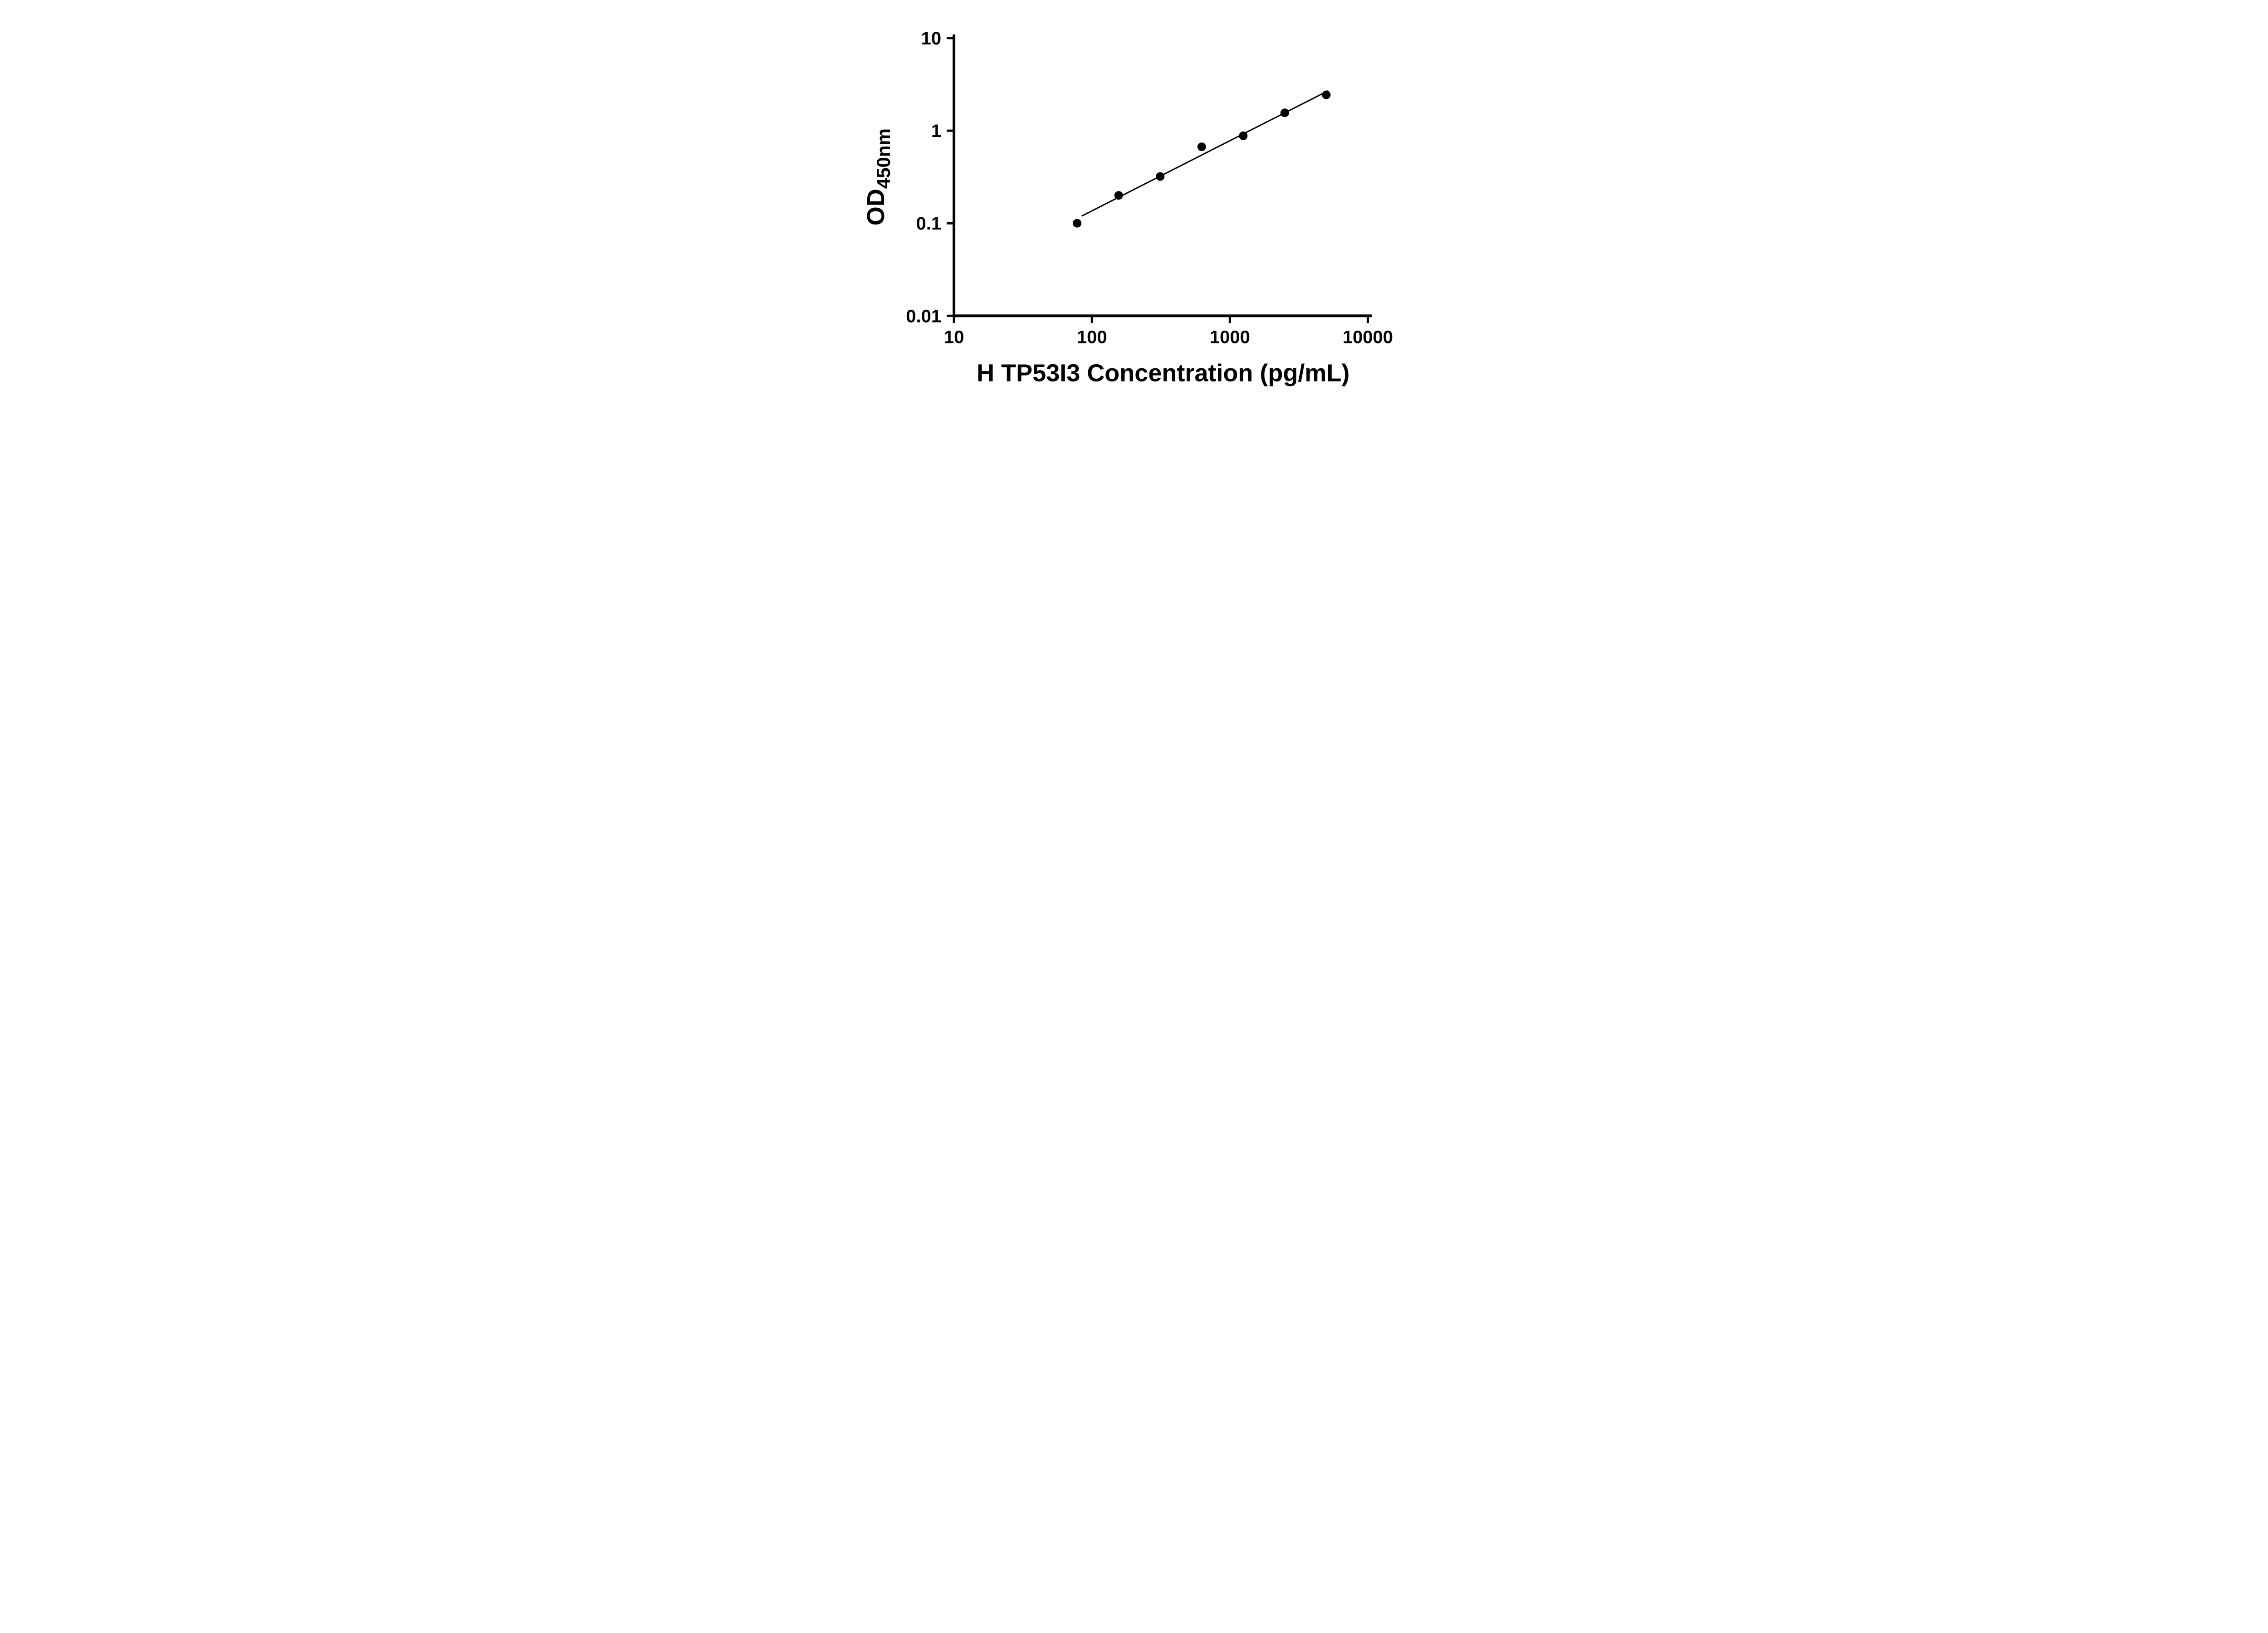 This screenshot has height=1633, width=2268. Describe the element at coordinates (876, 207) in the screenshot. I see `y-axis-title-main: OD` at that location.